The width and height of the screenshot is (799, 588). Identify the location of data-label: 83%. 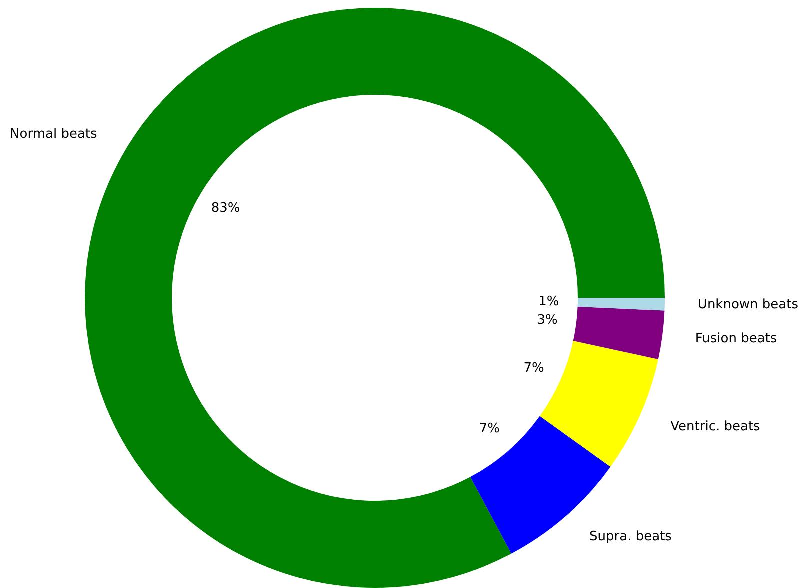
(225, 208).